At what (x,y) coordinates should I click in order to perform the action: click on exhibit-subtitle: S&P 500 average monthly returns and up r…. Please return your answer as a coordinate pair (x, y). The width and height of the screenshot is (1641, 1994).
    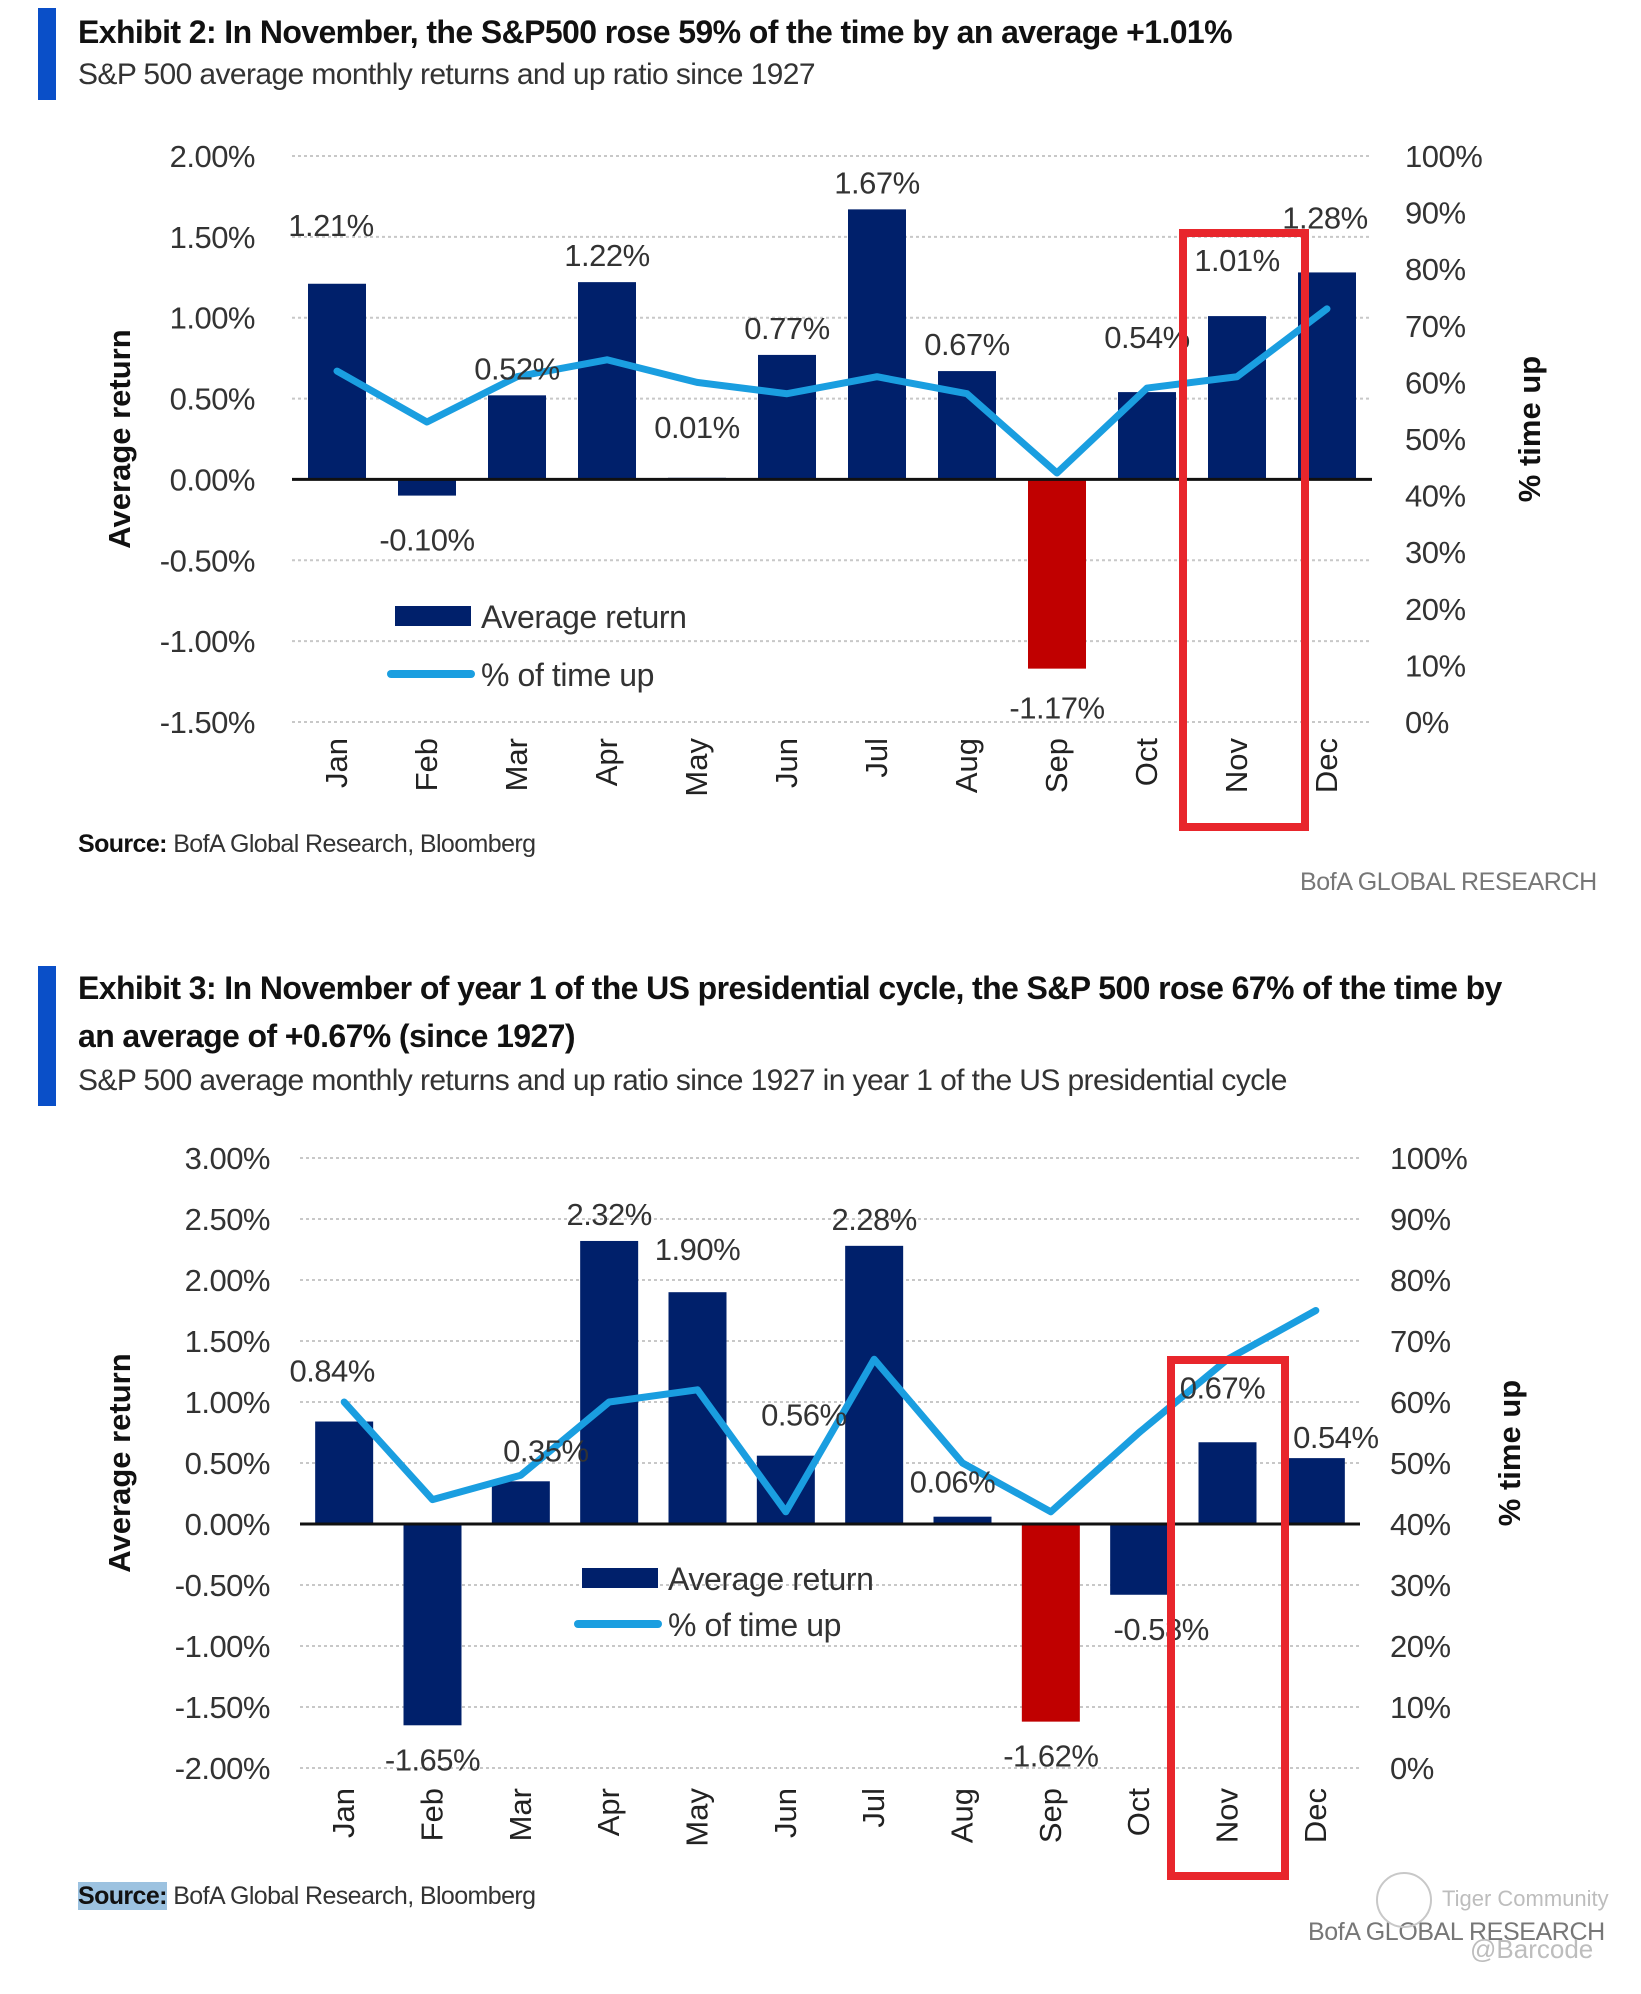
    Looking at the image, I should click on (682, 1080).